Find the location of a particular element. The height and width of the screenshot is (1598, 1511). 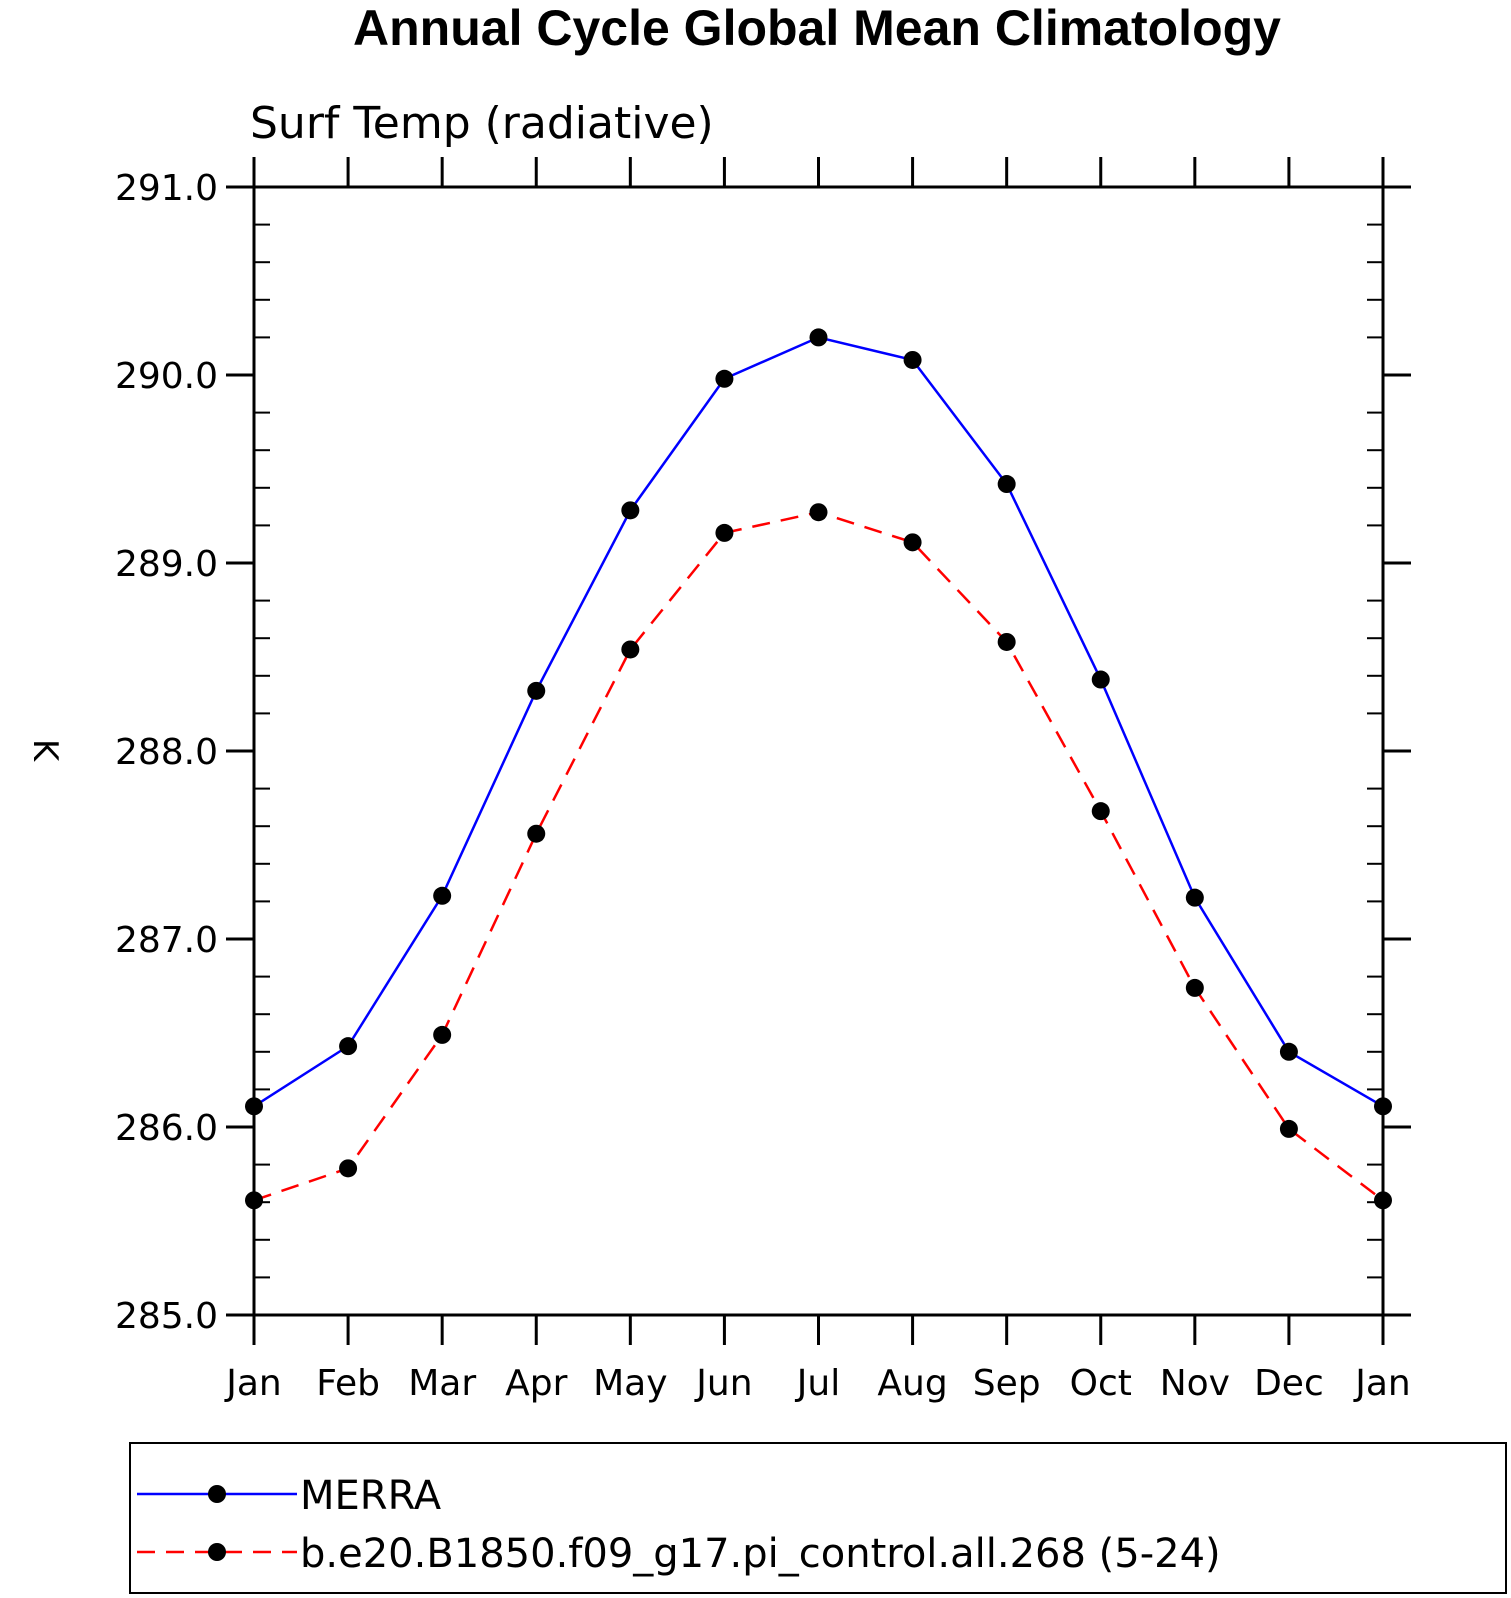

x-tick-label: Mar is located at coordinates (442, 1383).